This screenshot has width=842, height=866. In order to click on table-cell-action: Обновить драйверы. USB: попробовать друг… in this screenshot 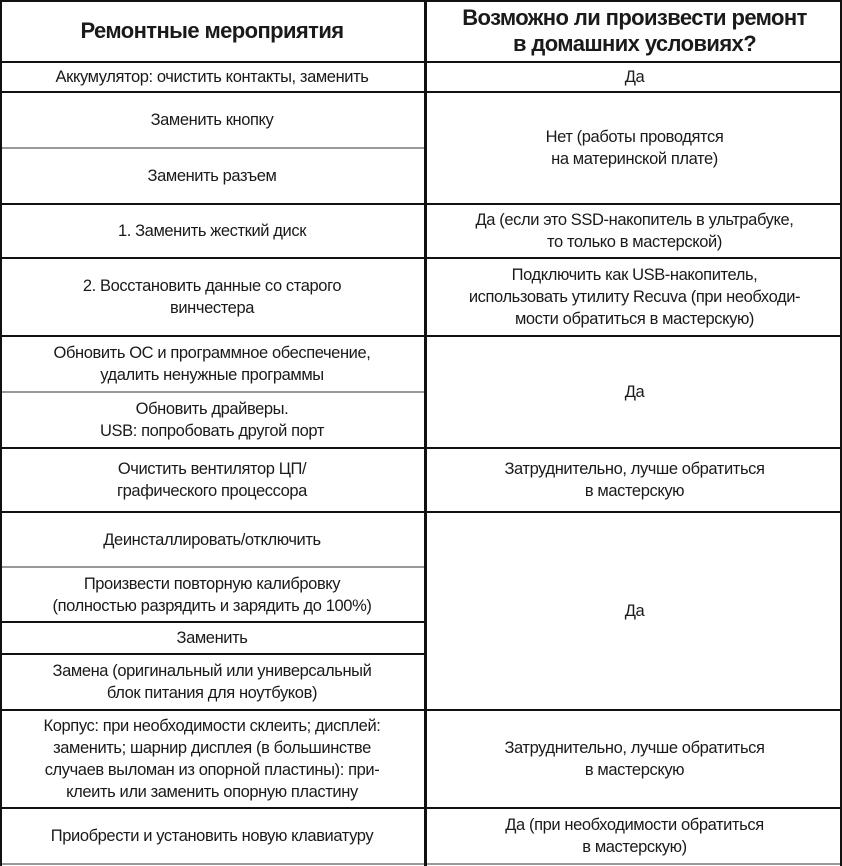, I will do `click(212, 420)`.